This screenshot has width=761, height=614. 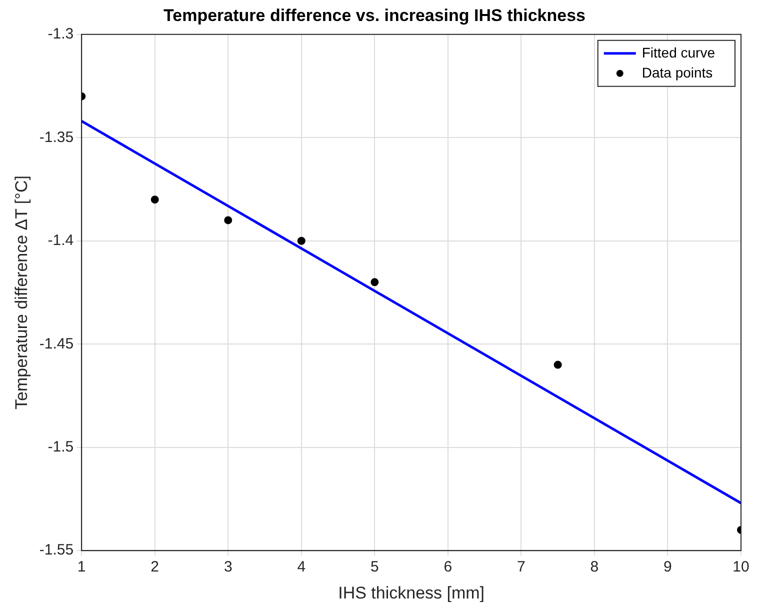 I want to click on x-tick-label: 4, so click(x=301, y=567).